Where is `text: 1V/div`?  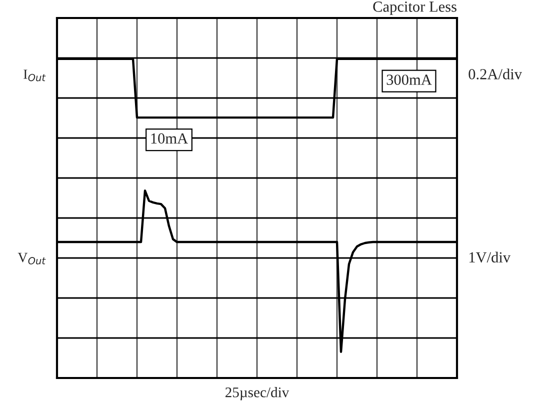 text: 1V/div is located at coordinates (490, 257).